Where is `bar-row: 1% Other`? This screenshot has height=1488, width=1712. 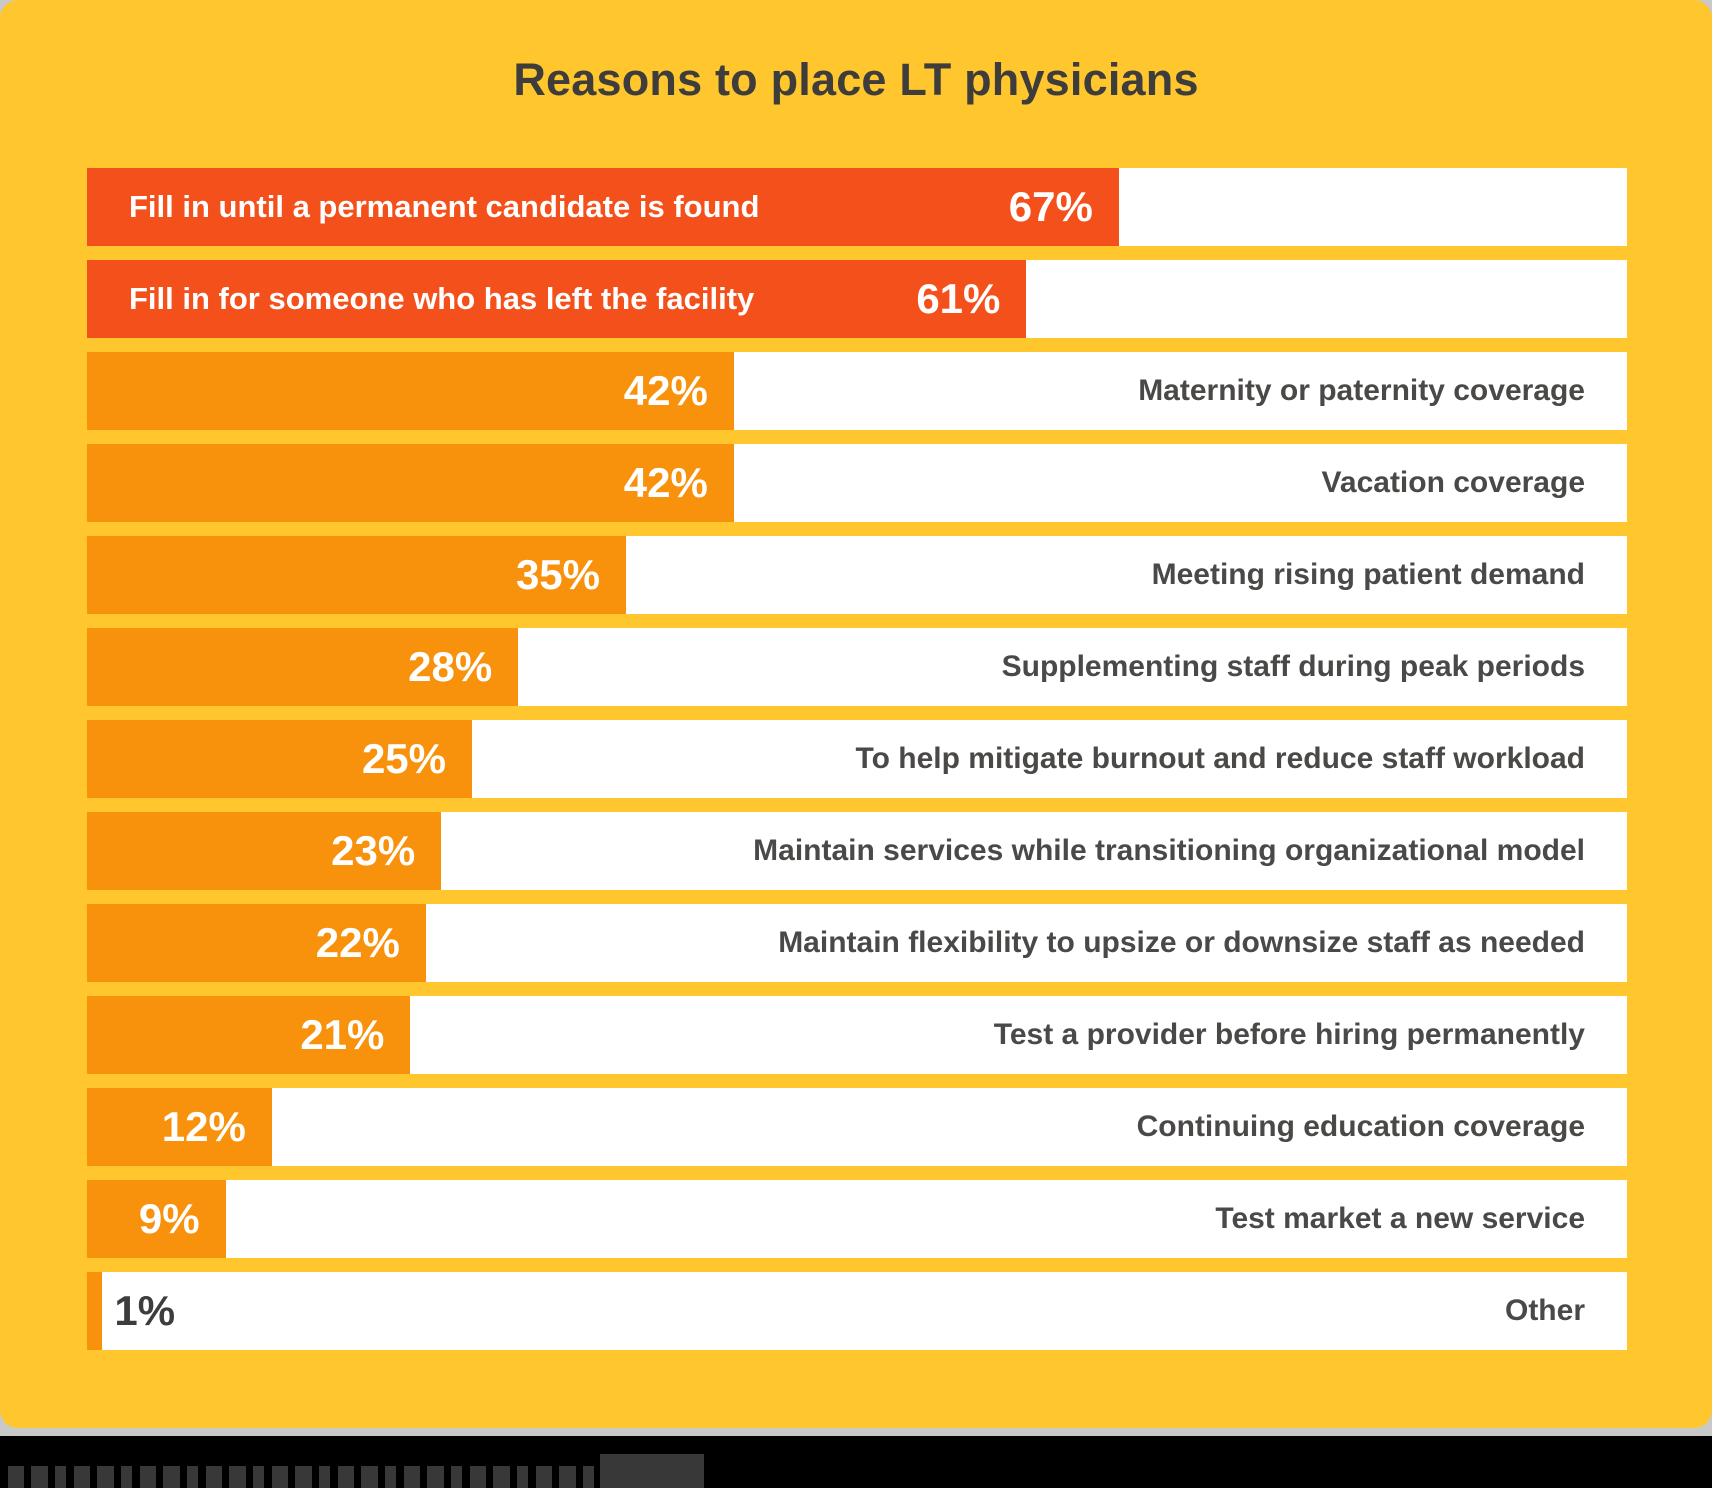
bar-row: 1% Other is located at coordinates (857, 1311).